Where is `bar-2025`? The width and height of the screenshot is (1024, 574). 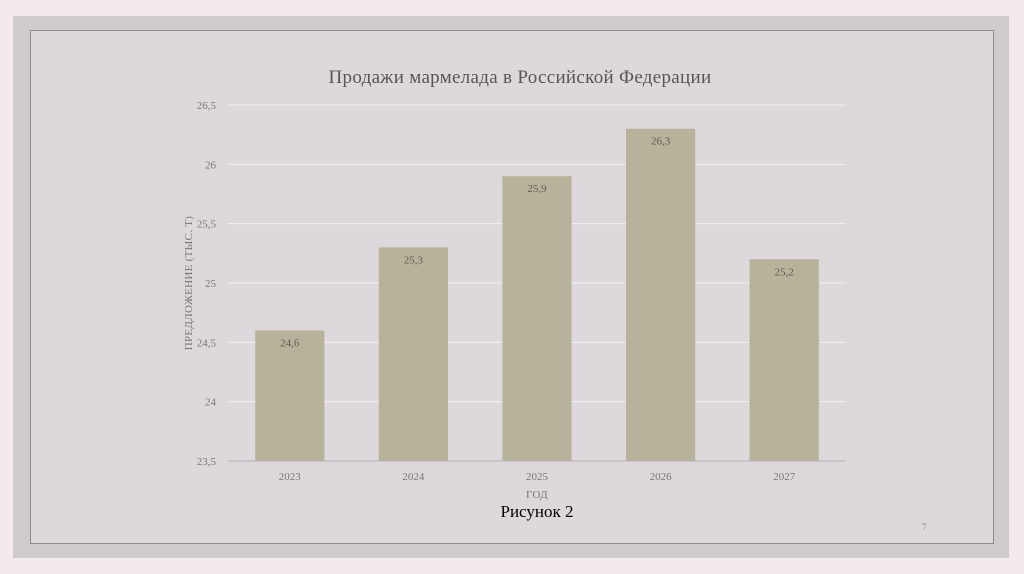 bar-2025 is located at coordinates (537, 318).